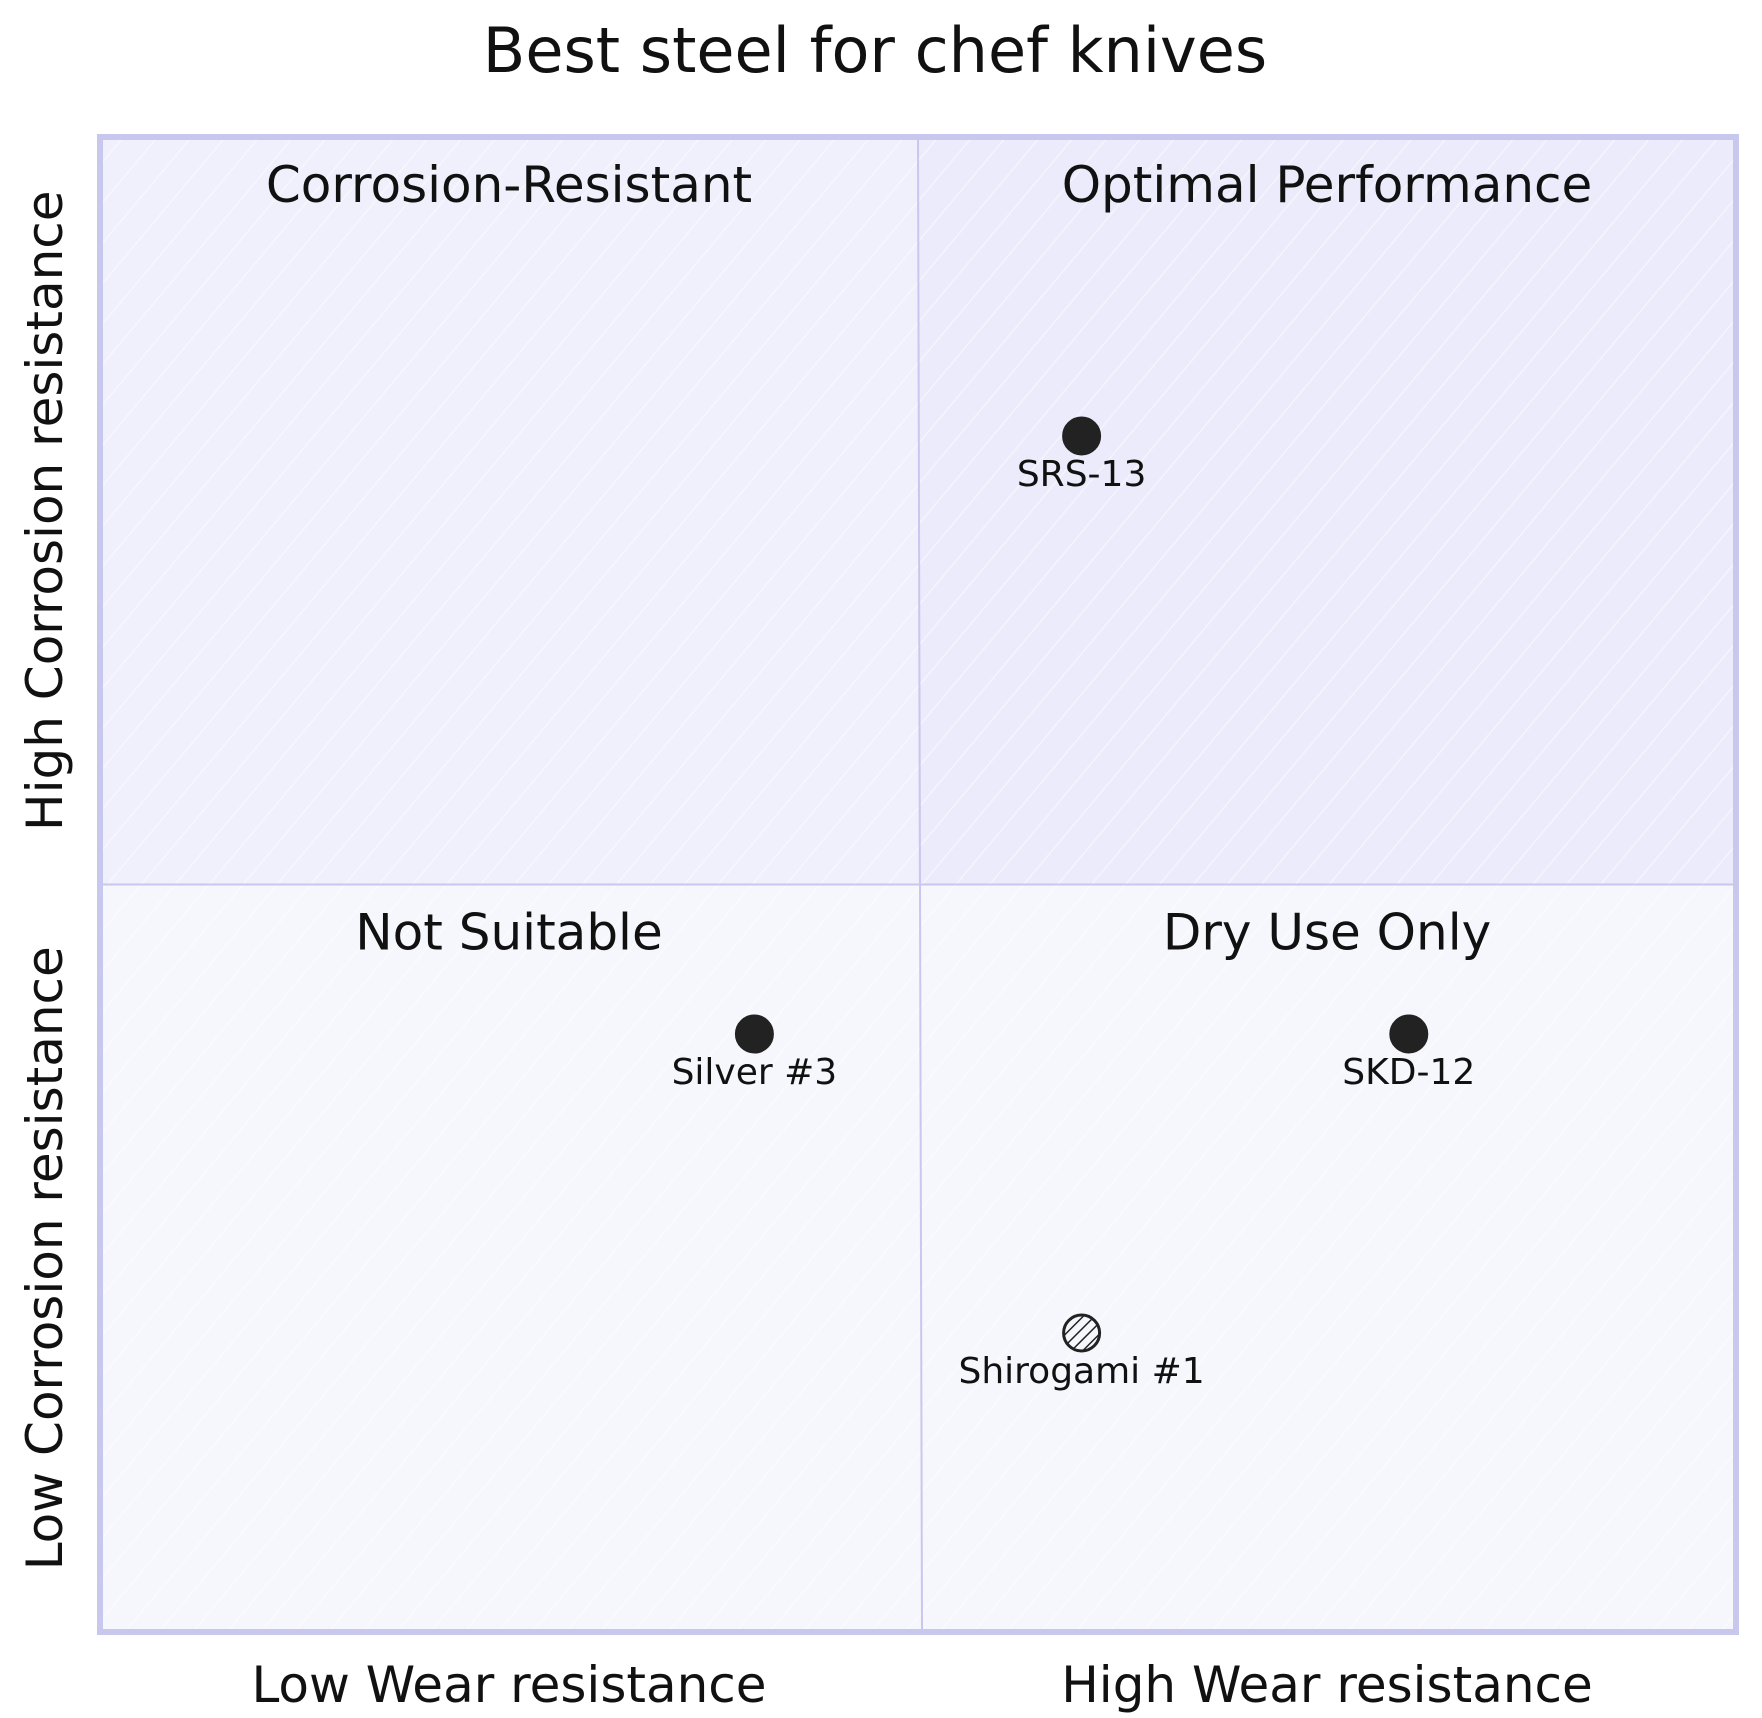 This screenshot has width=1762, height=1718. What do you see at coordinates (45, 510) in the screenshot?
I see `y-axis-high-label: High Corrosion resistance` at bounding box center [45, 510].